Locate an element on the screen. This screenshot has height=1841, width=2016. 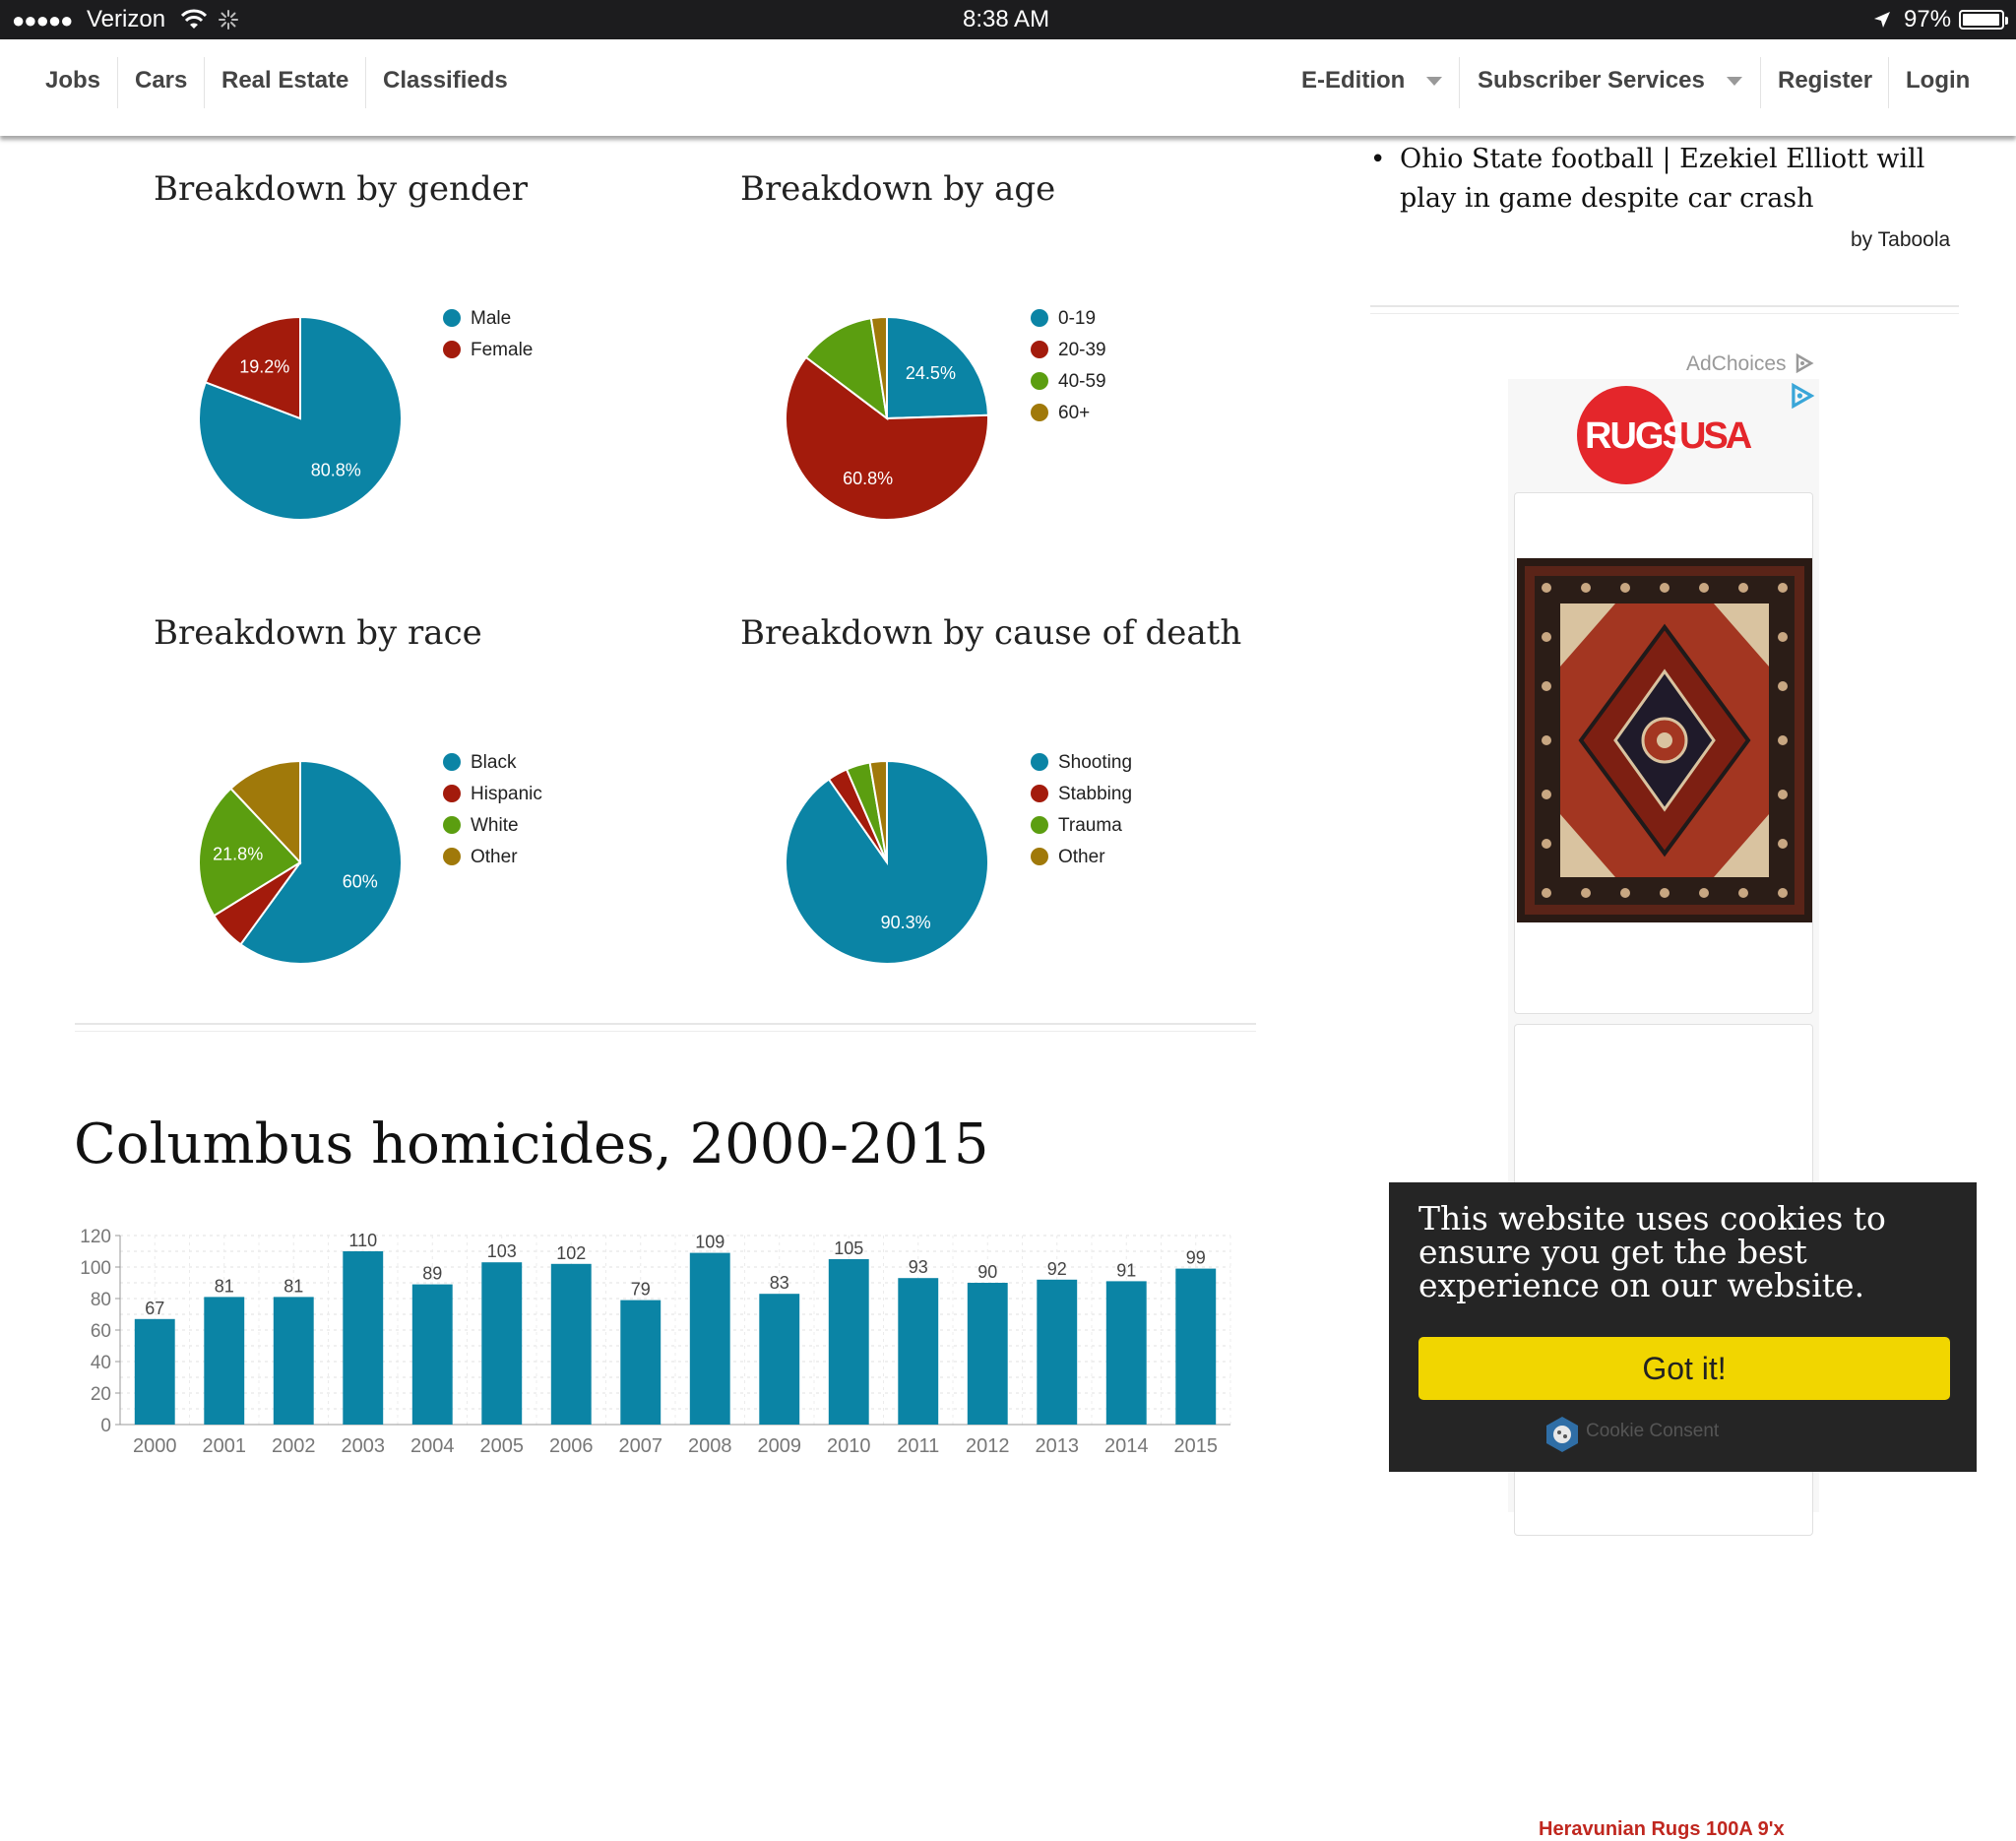
ad-info-icon is located at coordinates (1802, 396).